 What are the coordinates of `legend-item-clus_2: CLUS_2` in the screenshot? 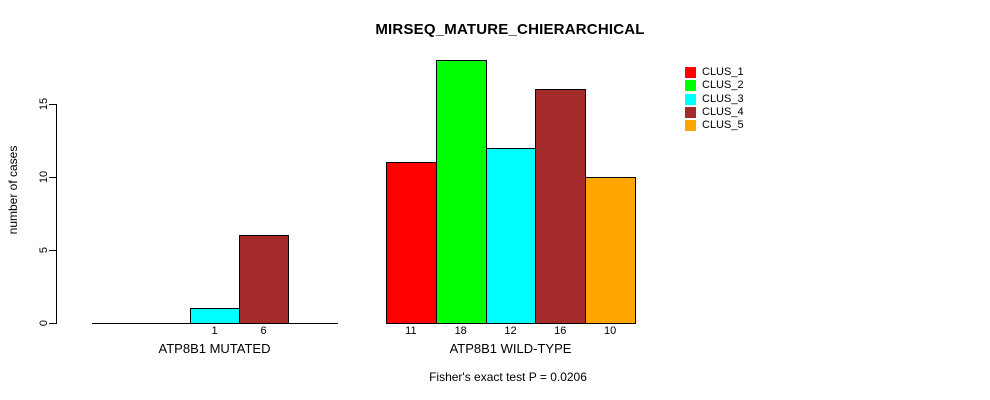 It's located at (714, 85).